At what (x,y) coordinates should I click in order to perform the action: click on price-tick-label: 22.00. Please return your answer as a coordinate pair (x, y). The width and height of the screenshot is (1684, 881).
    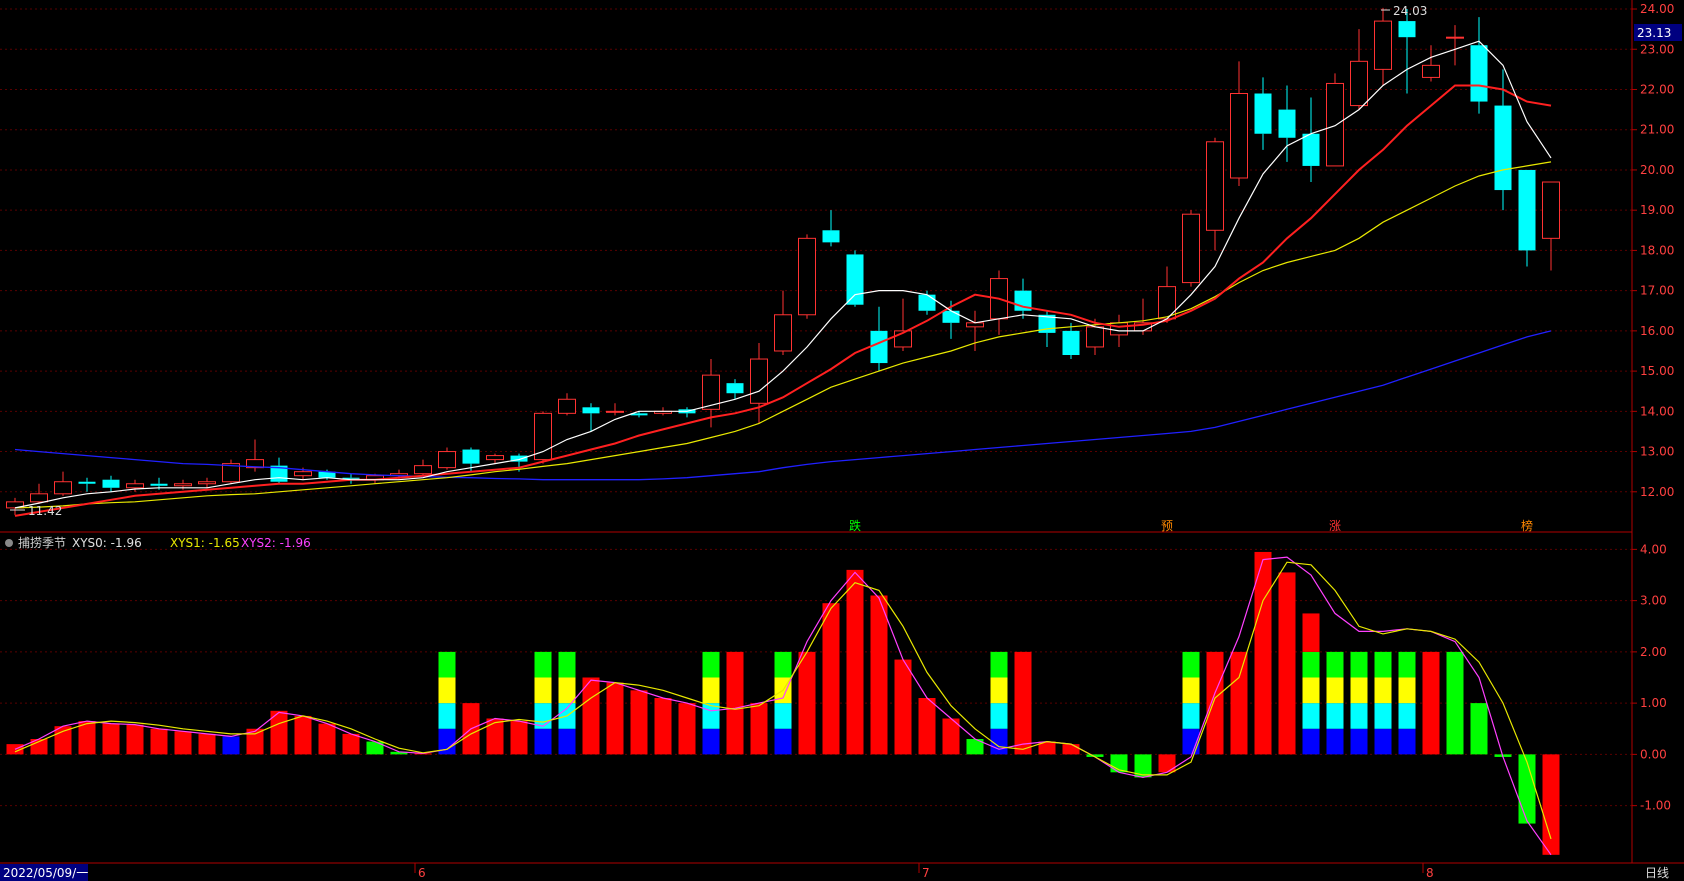
    Looking at the image, I should click on (1657, 89).